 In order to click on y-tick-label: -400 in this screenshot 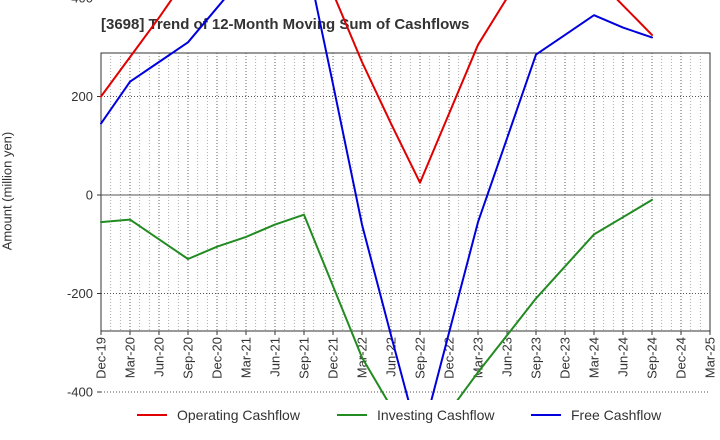, I will do `click(80, 392)`.